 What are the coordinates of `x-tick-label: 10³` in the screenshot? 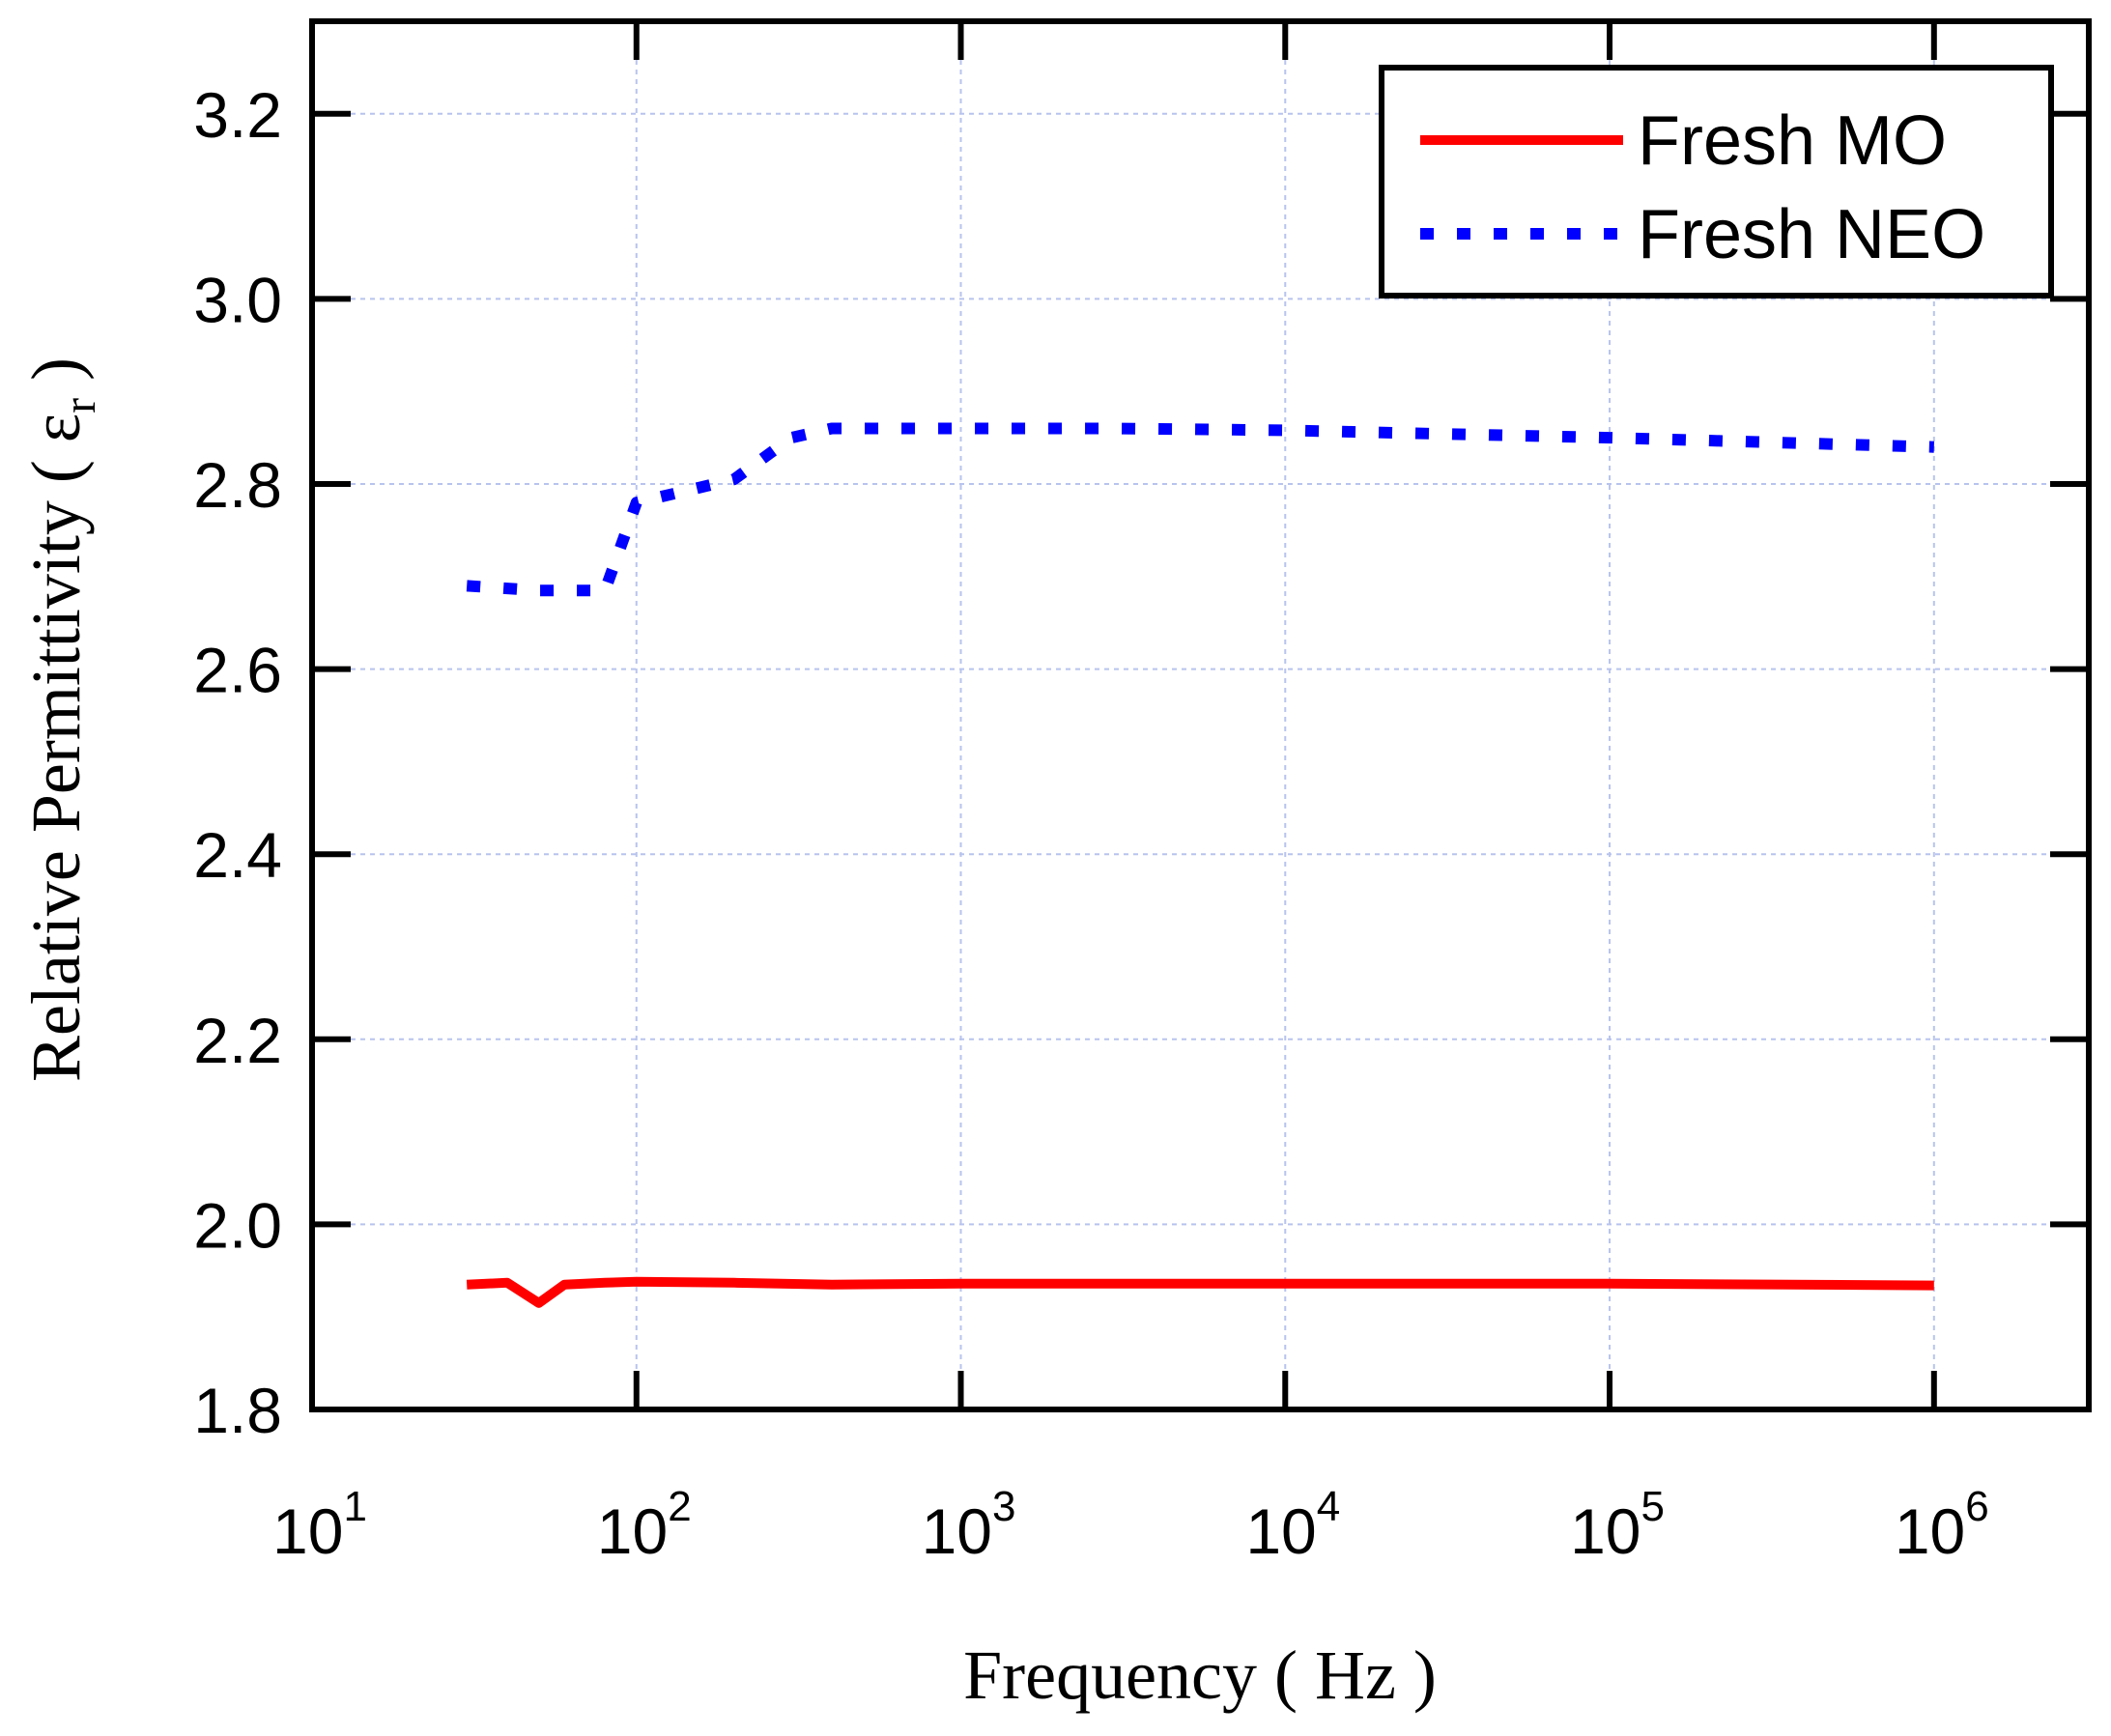 It's located at (969, 1525).